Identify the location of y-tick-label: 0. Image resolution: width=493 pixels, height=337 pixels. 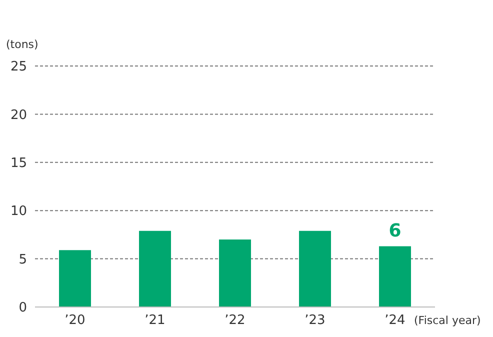
(22, 308).